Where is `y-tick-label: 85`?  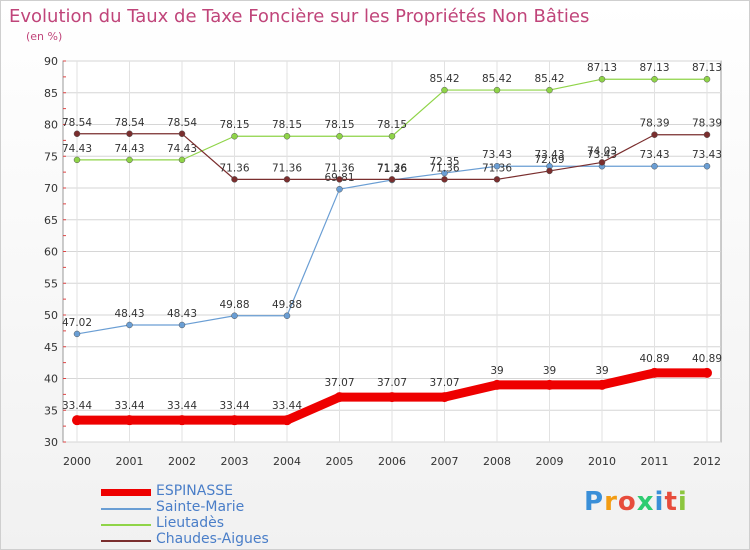
y-tick-label: 85 is located at coordinates (51, 93).